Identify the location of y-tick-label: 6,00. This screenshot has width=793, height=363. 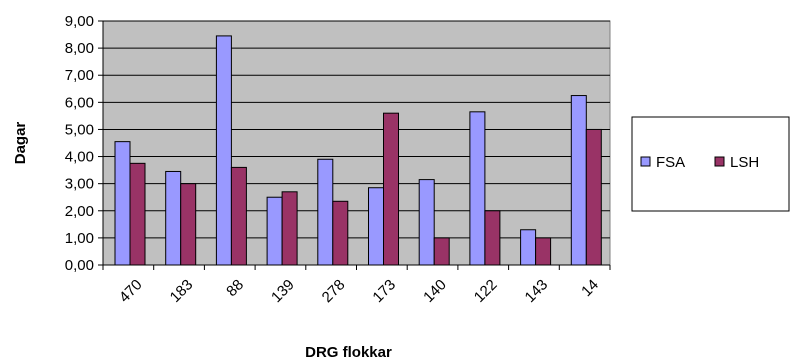
(79, 102).